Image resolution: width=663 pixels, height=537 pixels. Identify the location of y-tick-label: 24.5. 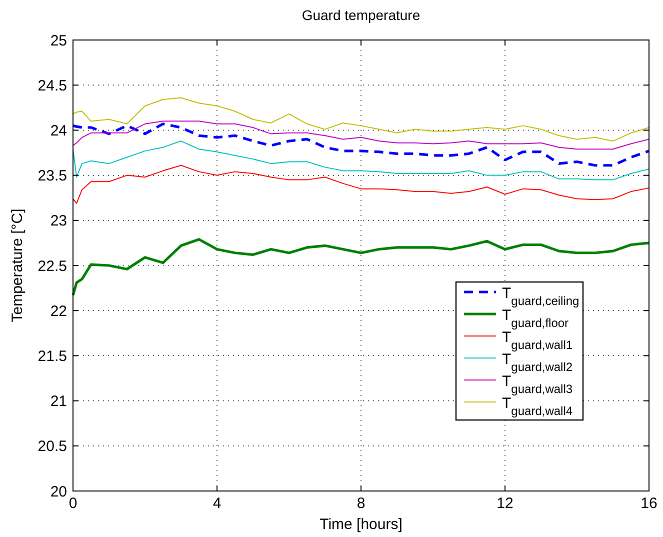
(52, 85).